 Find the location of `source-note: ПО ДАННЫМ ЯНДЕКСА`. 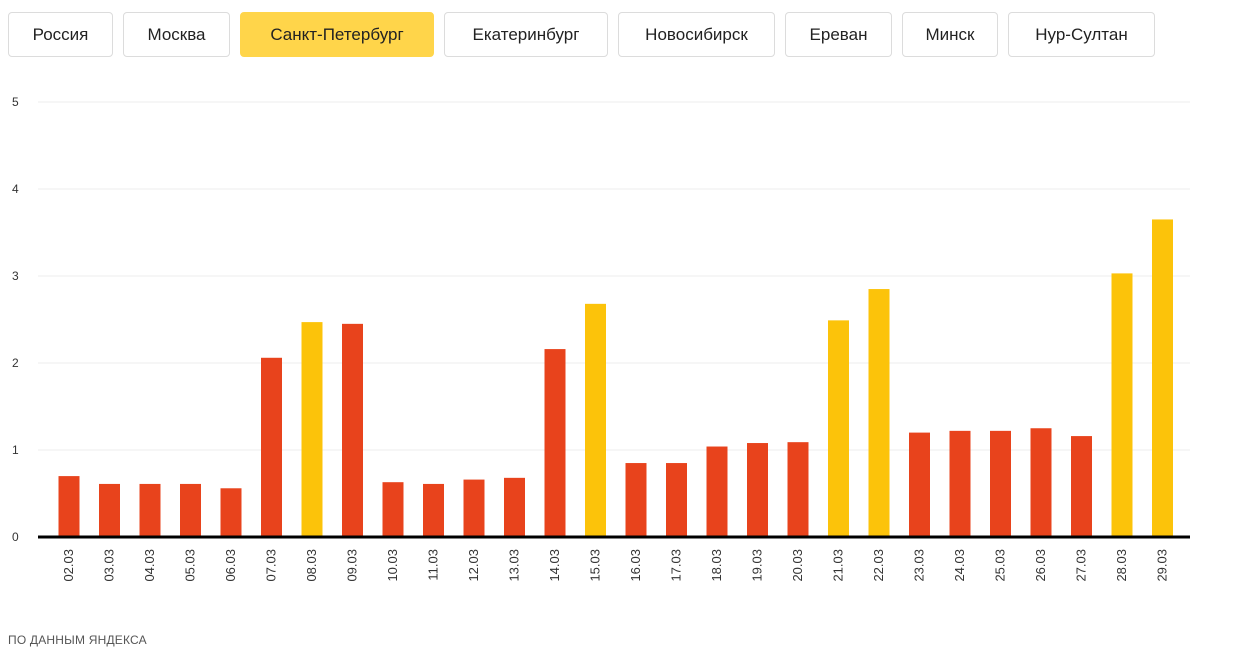

source-note: ПО ДАННЫМ ЯНДЕКСА is located at coordinates (77, 640).